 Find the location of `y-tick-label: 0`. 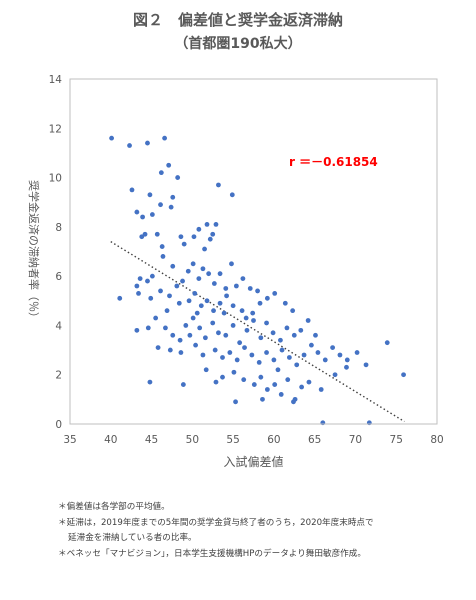

y-tick-label: 0 is located at coordinates (58, 425).